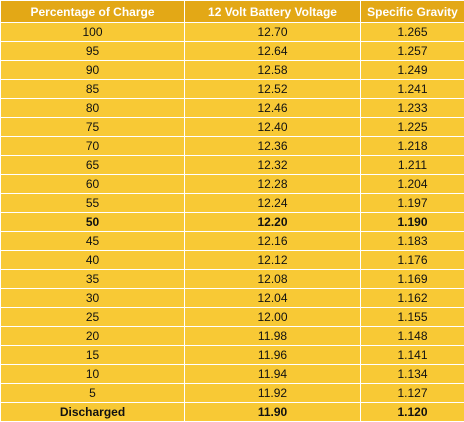 The height and width of the screenshot is (422, 464). What do you see at coordinates (93, 279) in the screenshot?
I see `charge-cell: 35` at bounding box center [93, 279].